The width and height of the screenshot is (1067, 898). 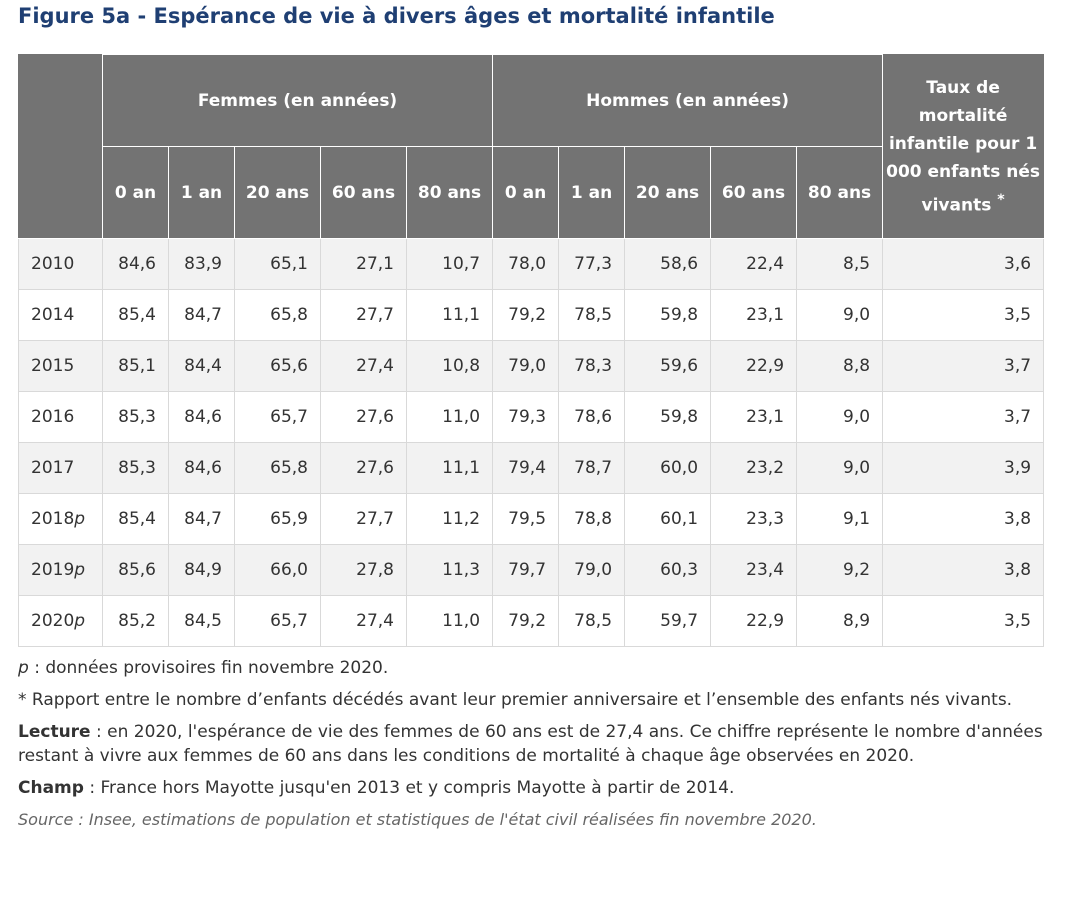 What do you see at coordinates (963, 417) in the screenshot?
I see `value-cell: 3,7` at bounding box center [963, 417].